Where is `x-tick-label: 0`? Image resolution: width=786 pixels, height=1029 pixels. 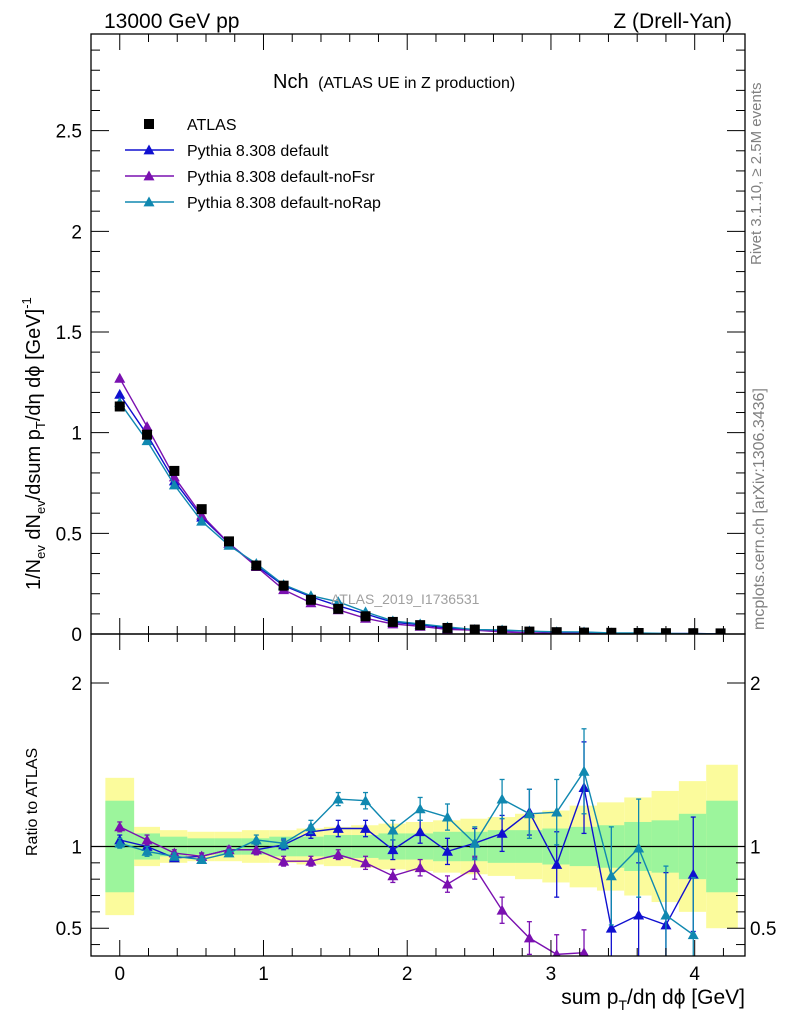
x-tick-label: 0 is located at coordinates (119, 974).